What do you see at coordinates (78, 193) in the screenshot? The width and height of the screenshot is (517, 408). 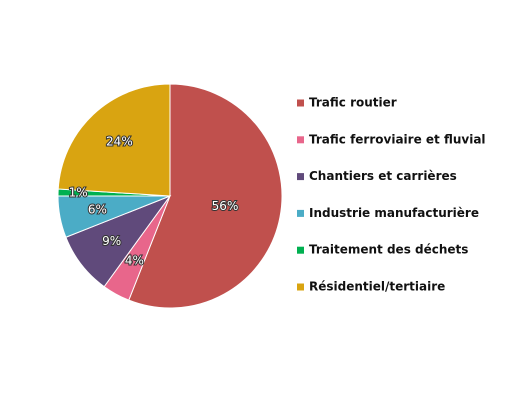 I see `data-label: 1%` at bounding box center [78, 193].